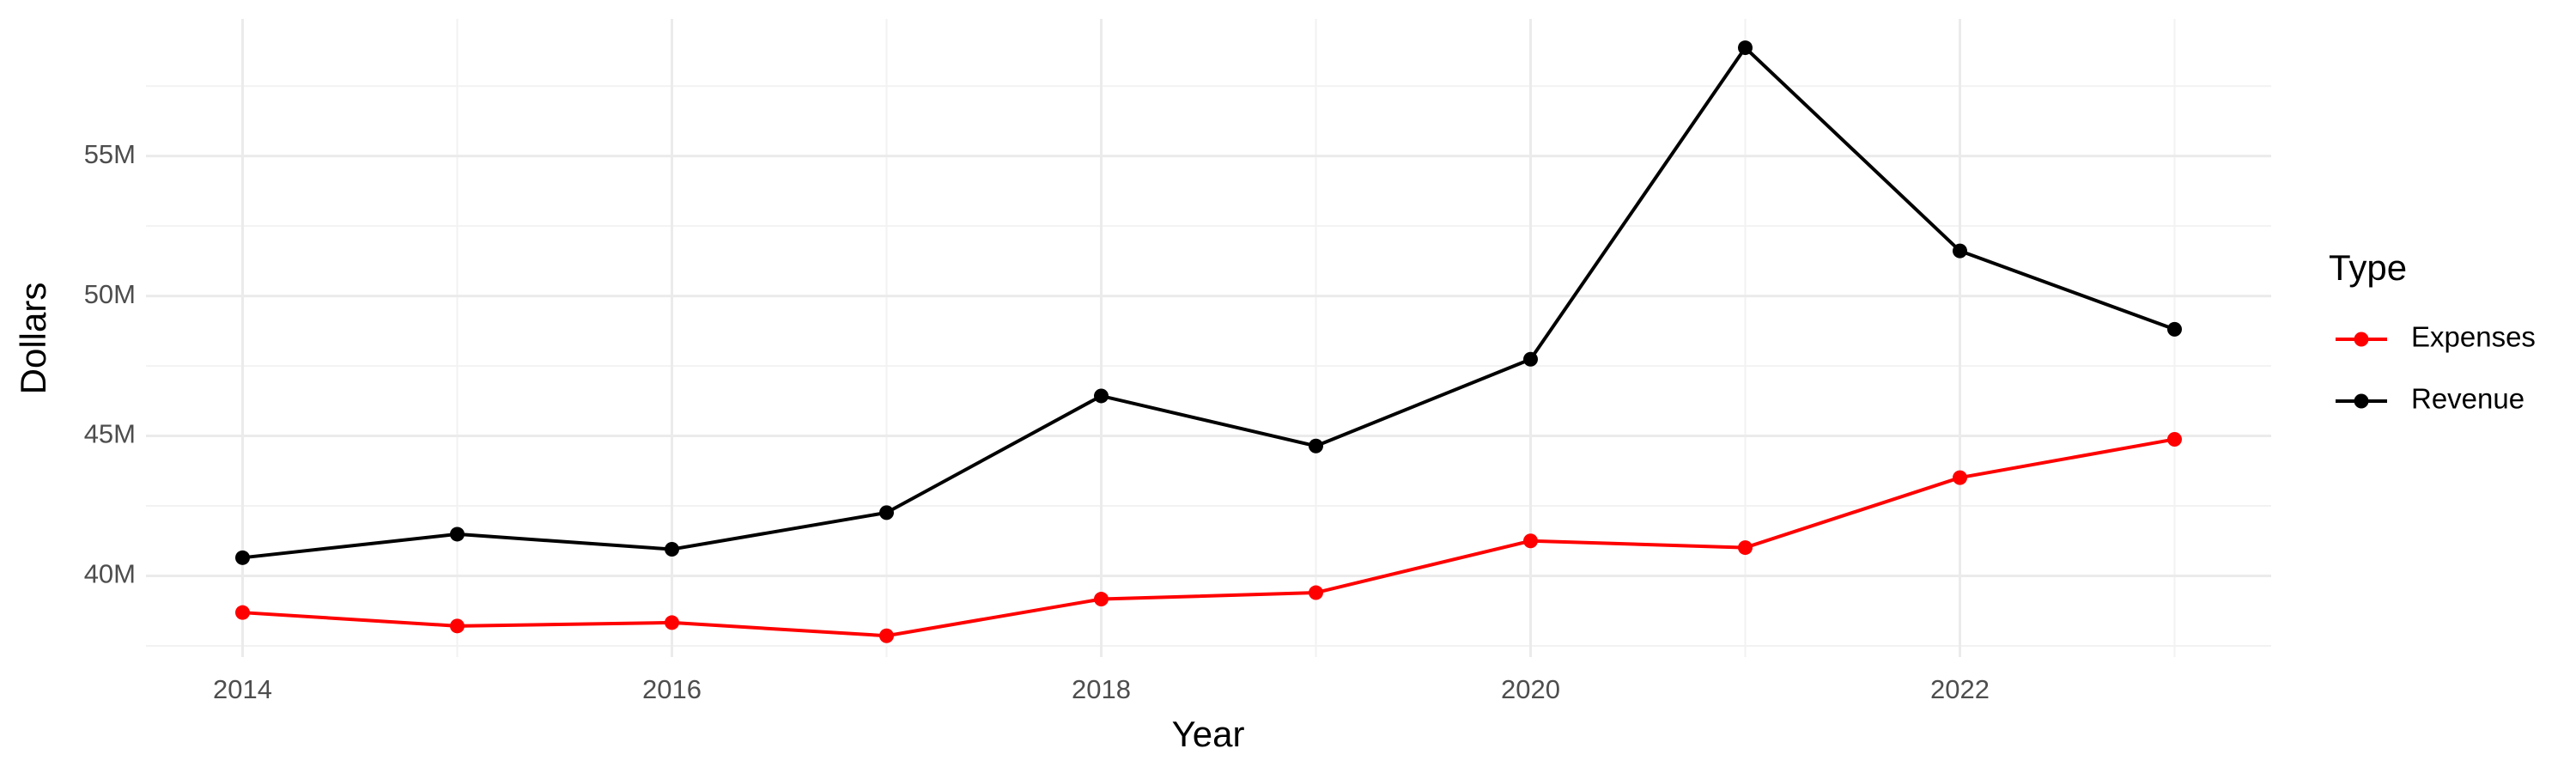 This screenshot has height=773, width=2576. I want to click on x-axis-title: Year, so click(1208, 734).